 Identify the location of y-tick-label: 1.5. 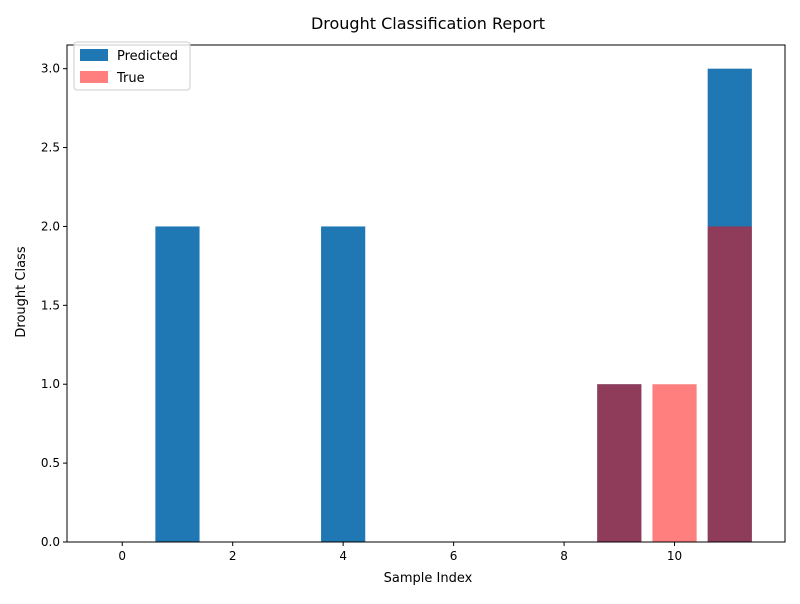
(50, 305).